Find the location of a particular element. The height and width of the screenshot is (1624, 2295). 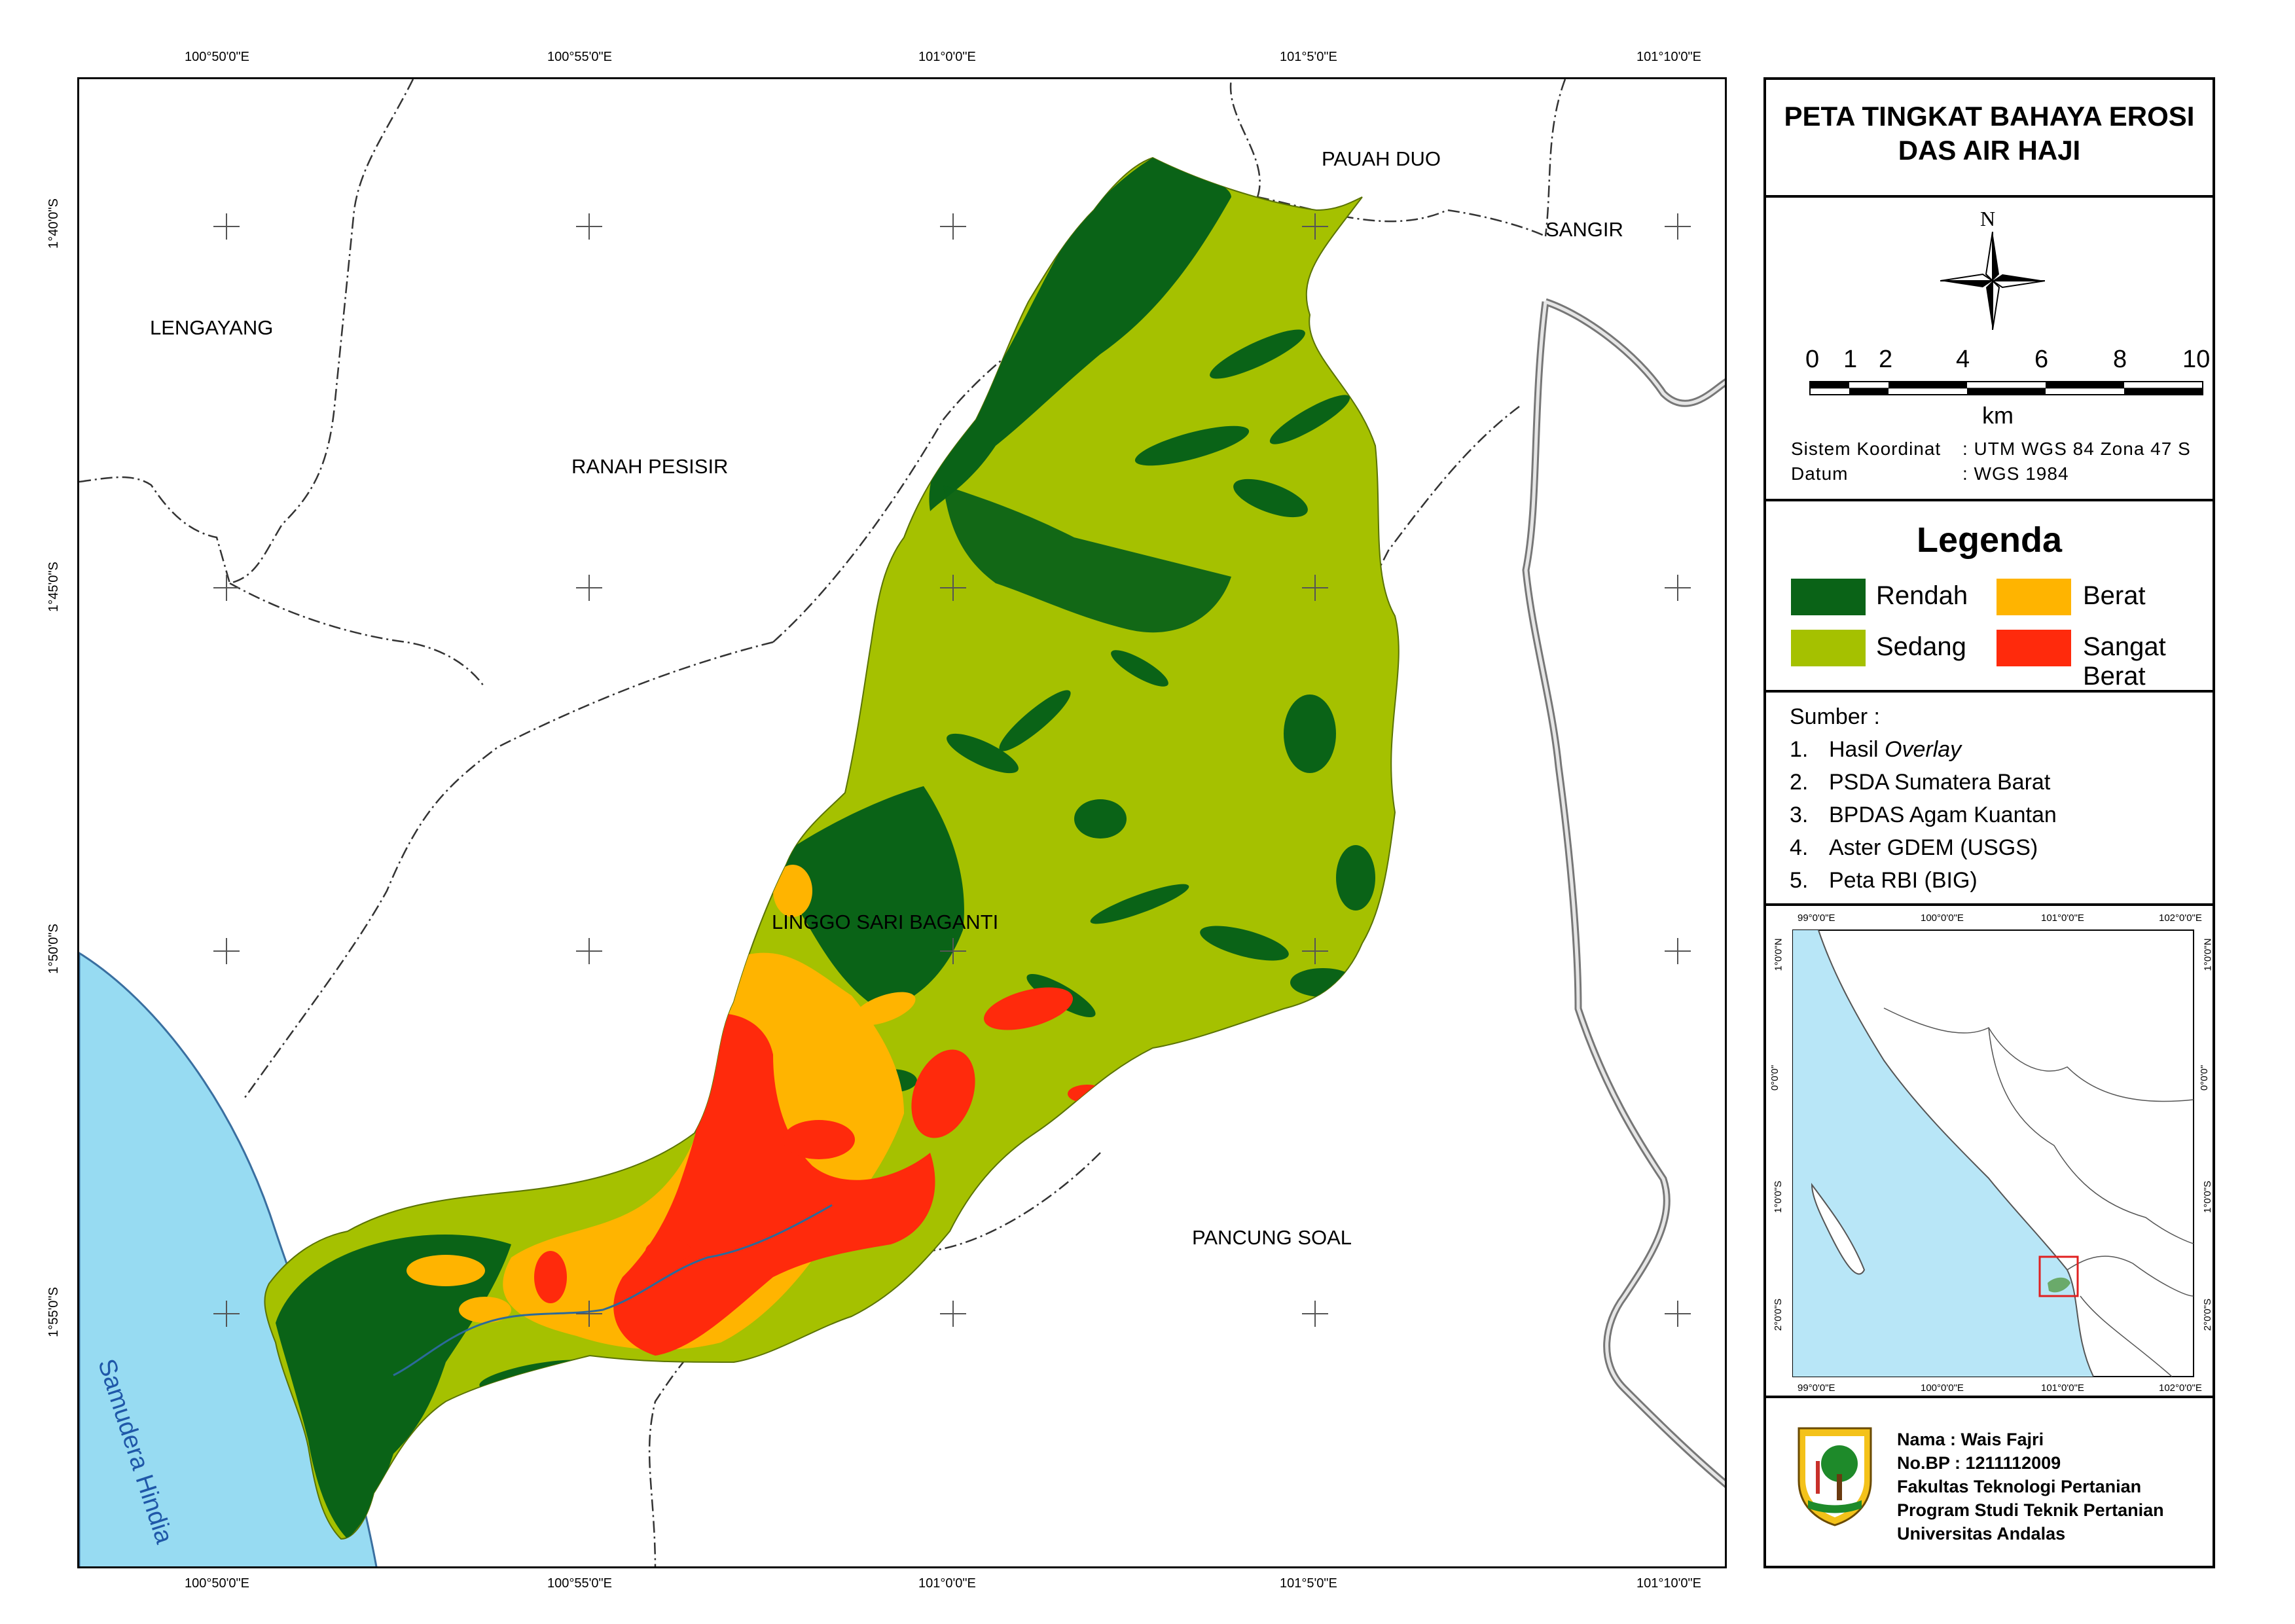

source-text: Hasil is located at coordinates (1857, 749).